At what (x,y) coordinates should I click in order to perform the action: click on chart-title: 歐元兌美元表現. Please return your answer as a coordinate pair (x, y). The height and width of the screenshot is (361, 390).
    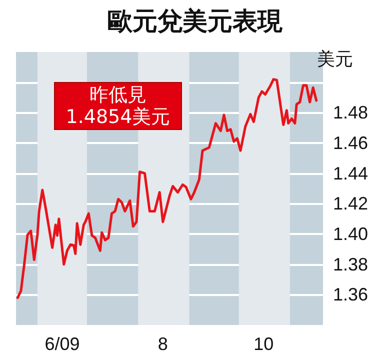
    Looking at the image, I should click on (196, 22).